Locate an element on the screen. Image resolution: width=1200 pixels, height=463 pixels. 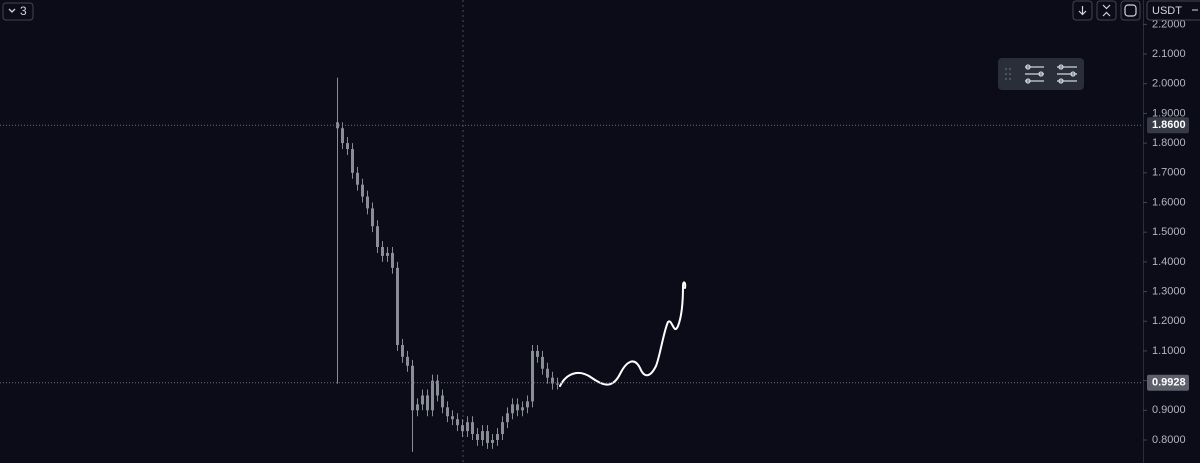
top-right-buttons: USDT is located at coordinates (1136, 10).